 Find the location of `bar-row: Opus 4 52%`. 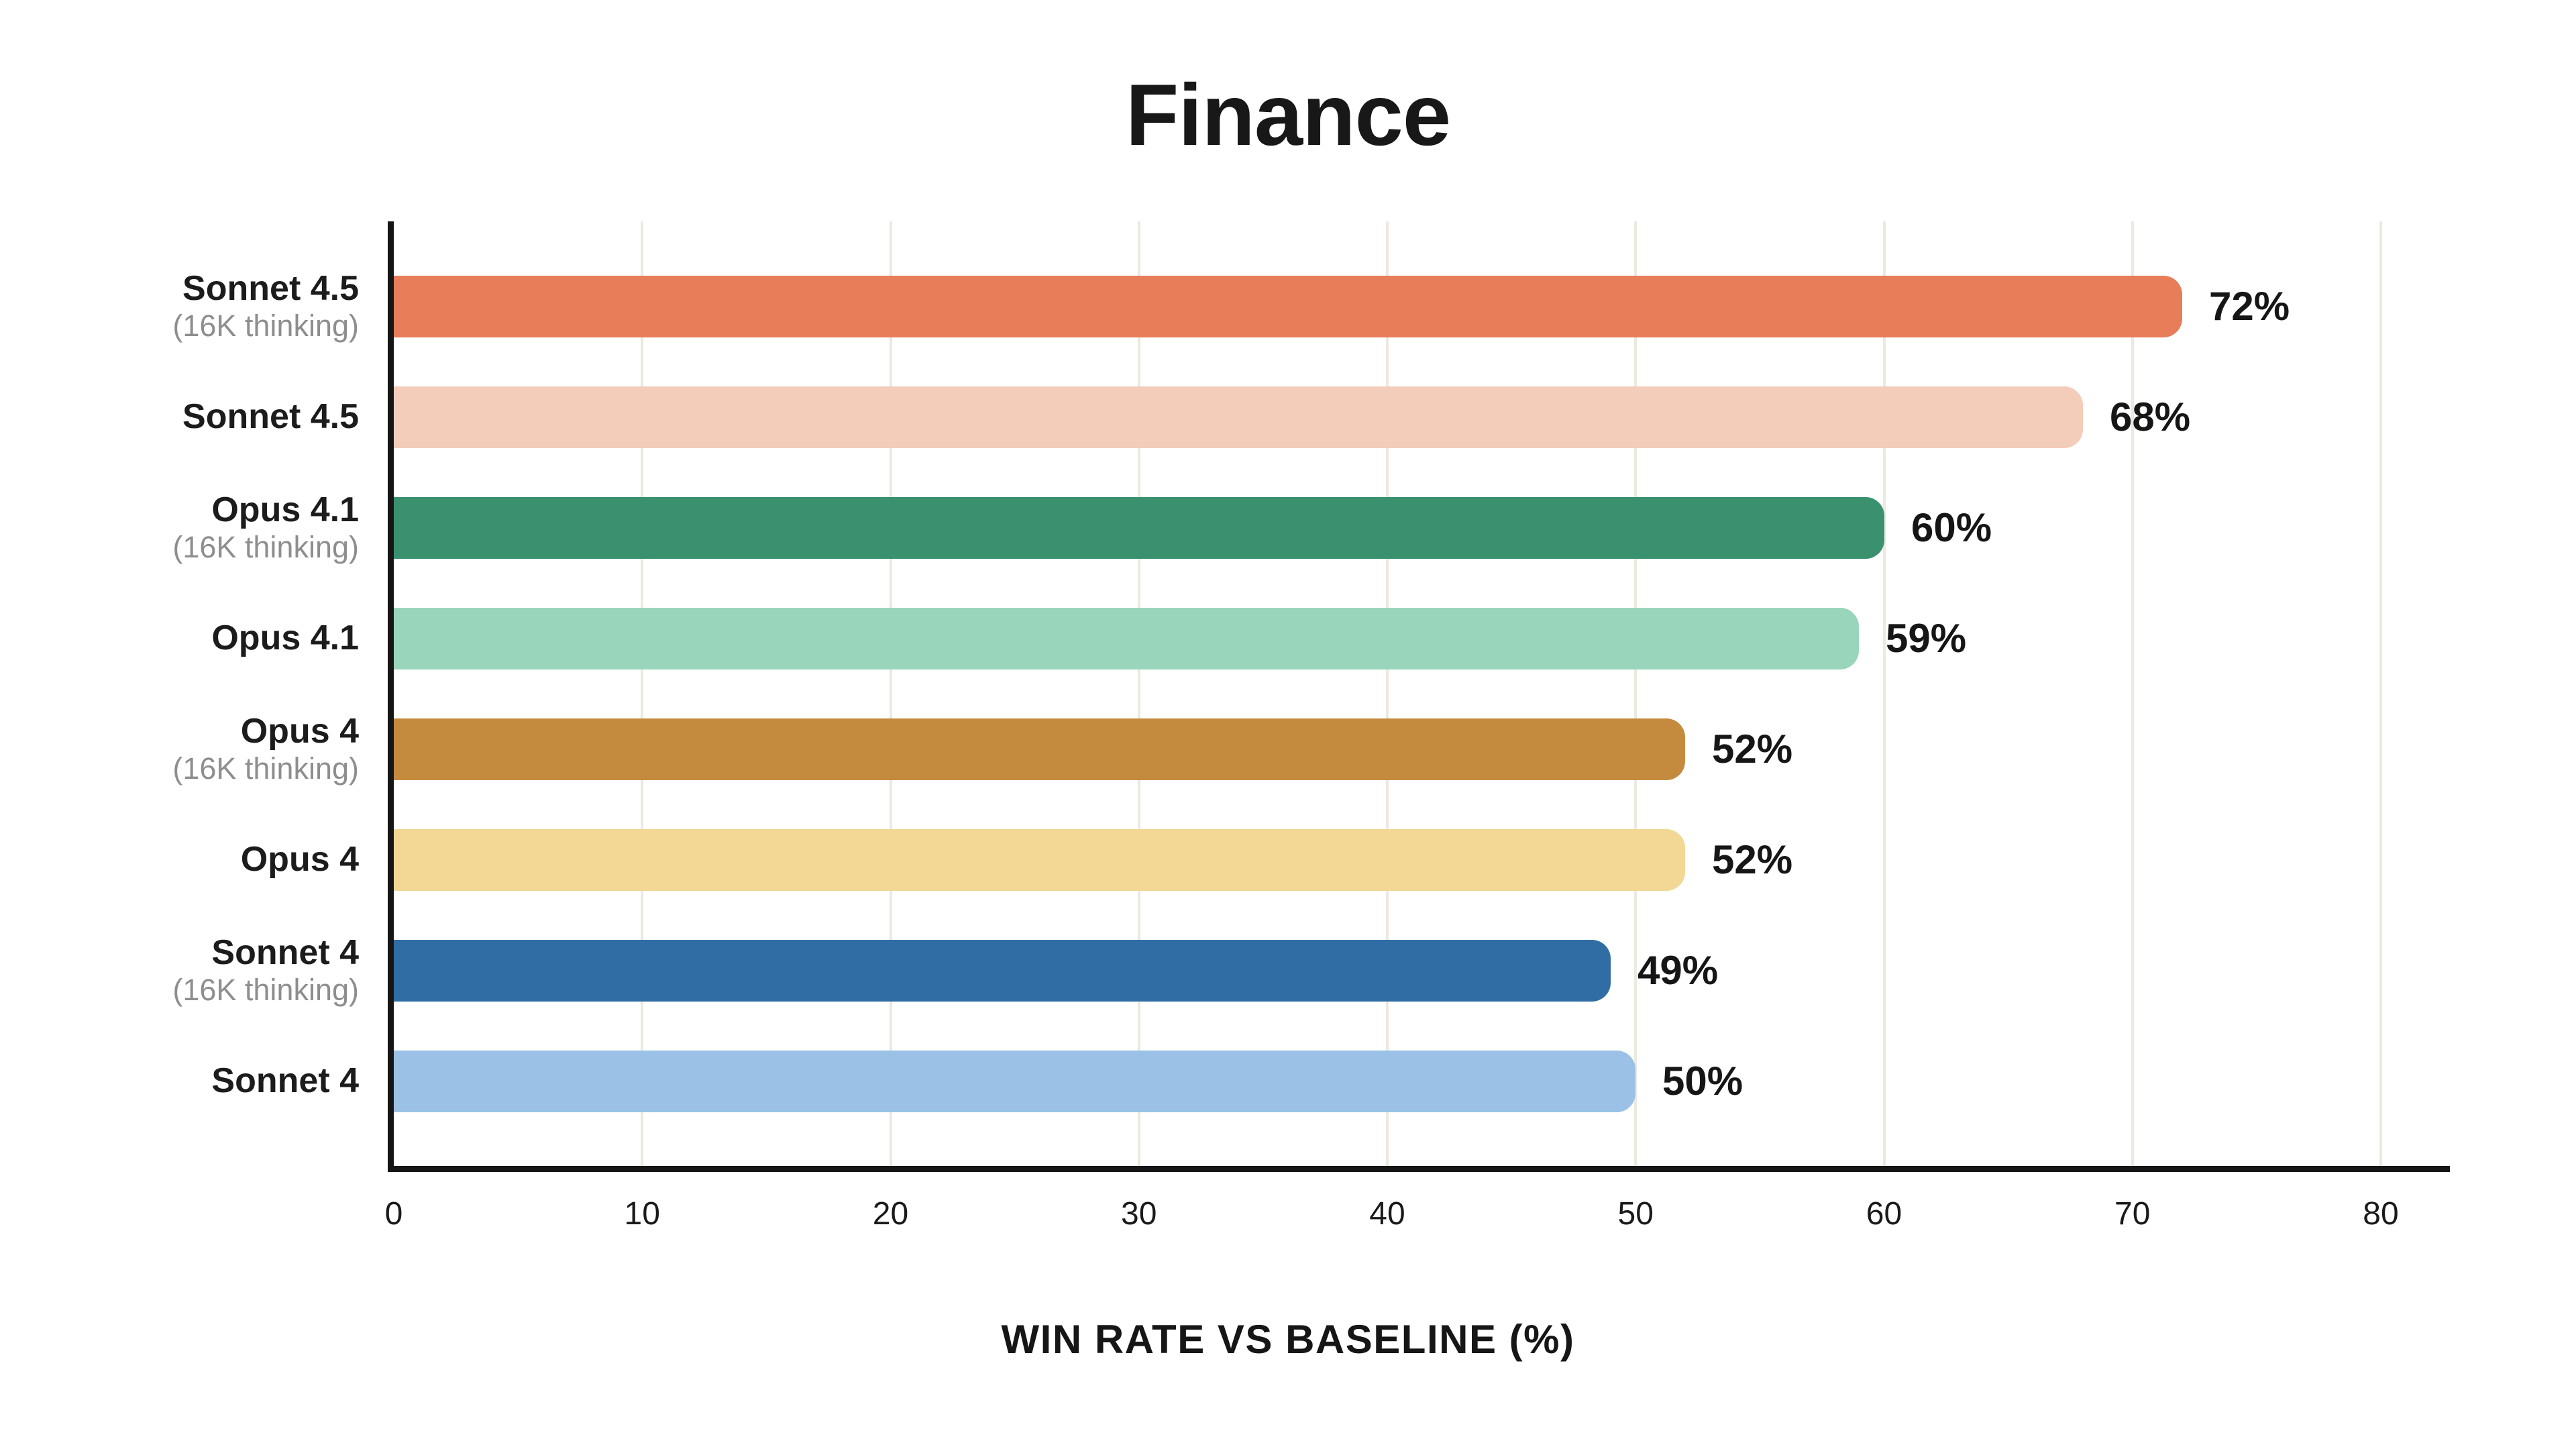

bar-row: Opus 4 52% is located at coordinates (1288, 859).